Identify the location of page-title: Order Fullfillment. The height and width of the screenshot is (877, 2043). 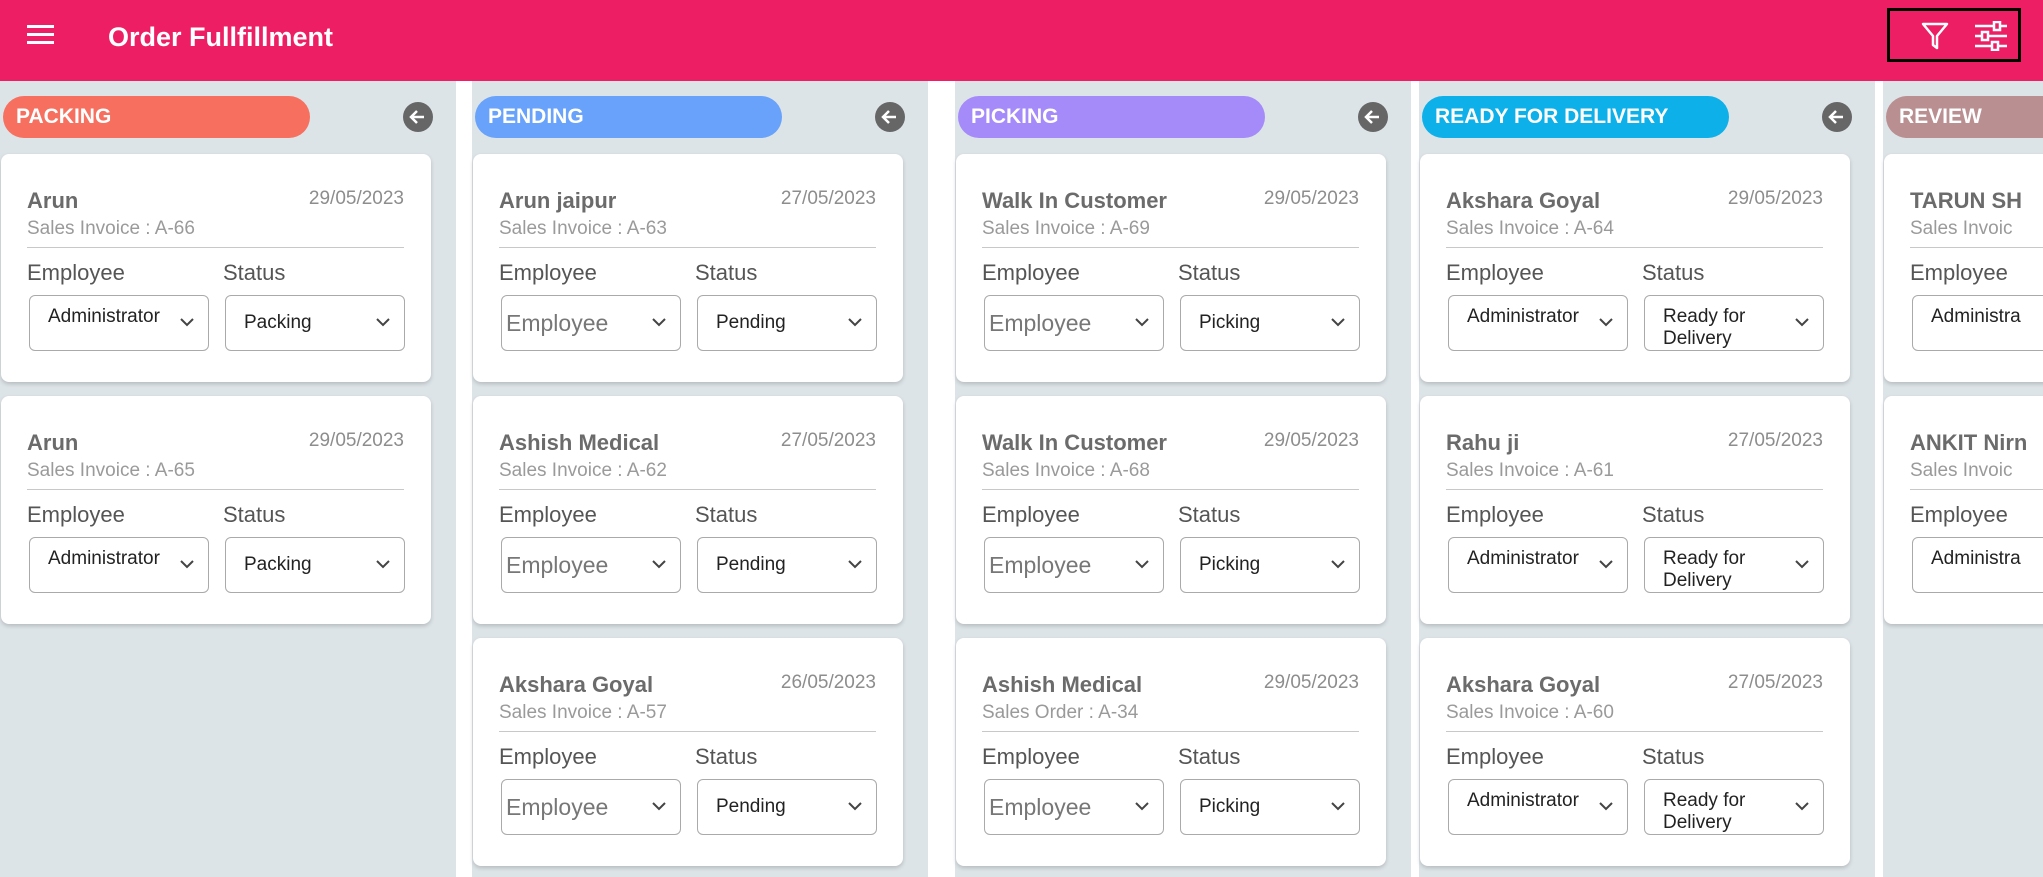
(221, 37).